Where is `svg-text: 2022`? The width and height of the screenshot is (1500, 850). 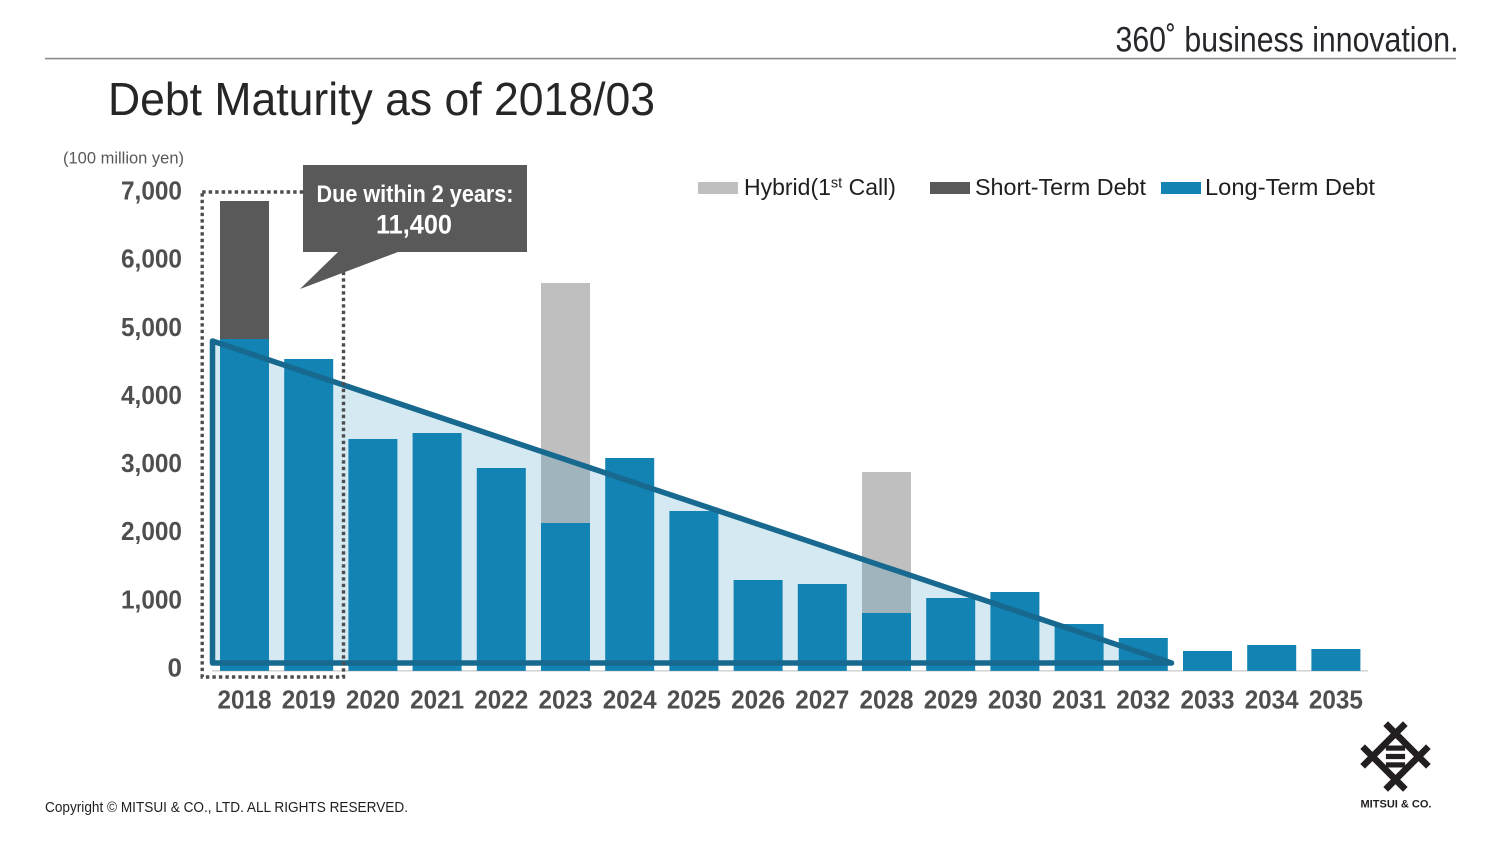 svg-text: 2022 is located at coordinates (501, 700).